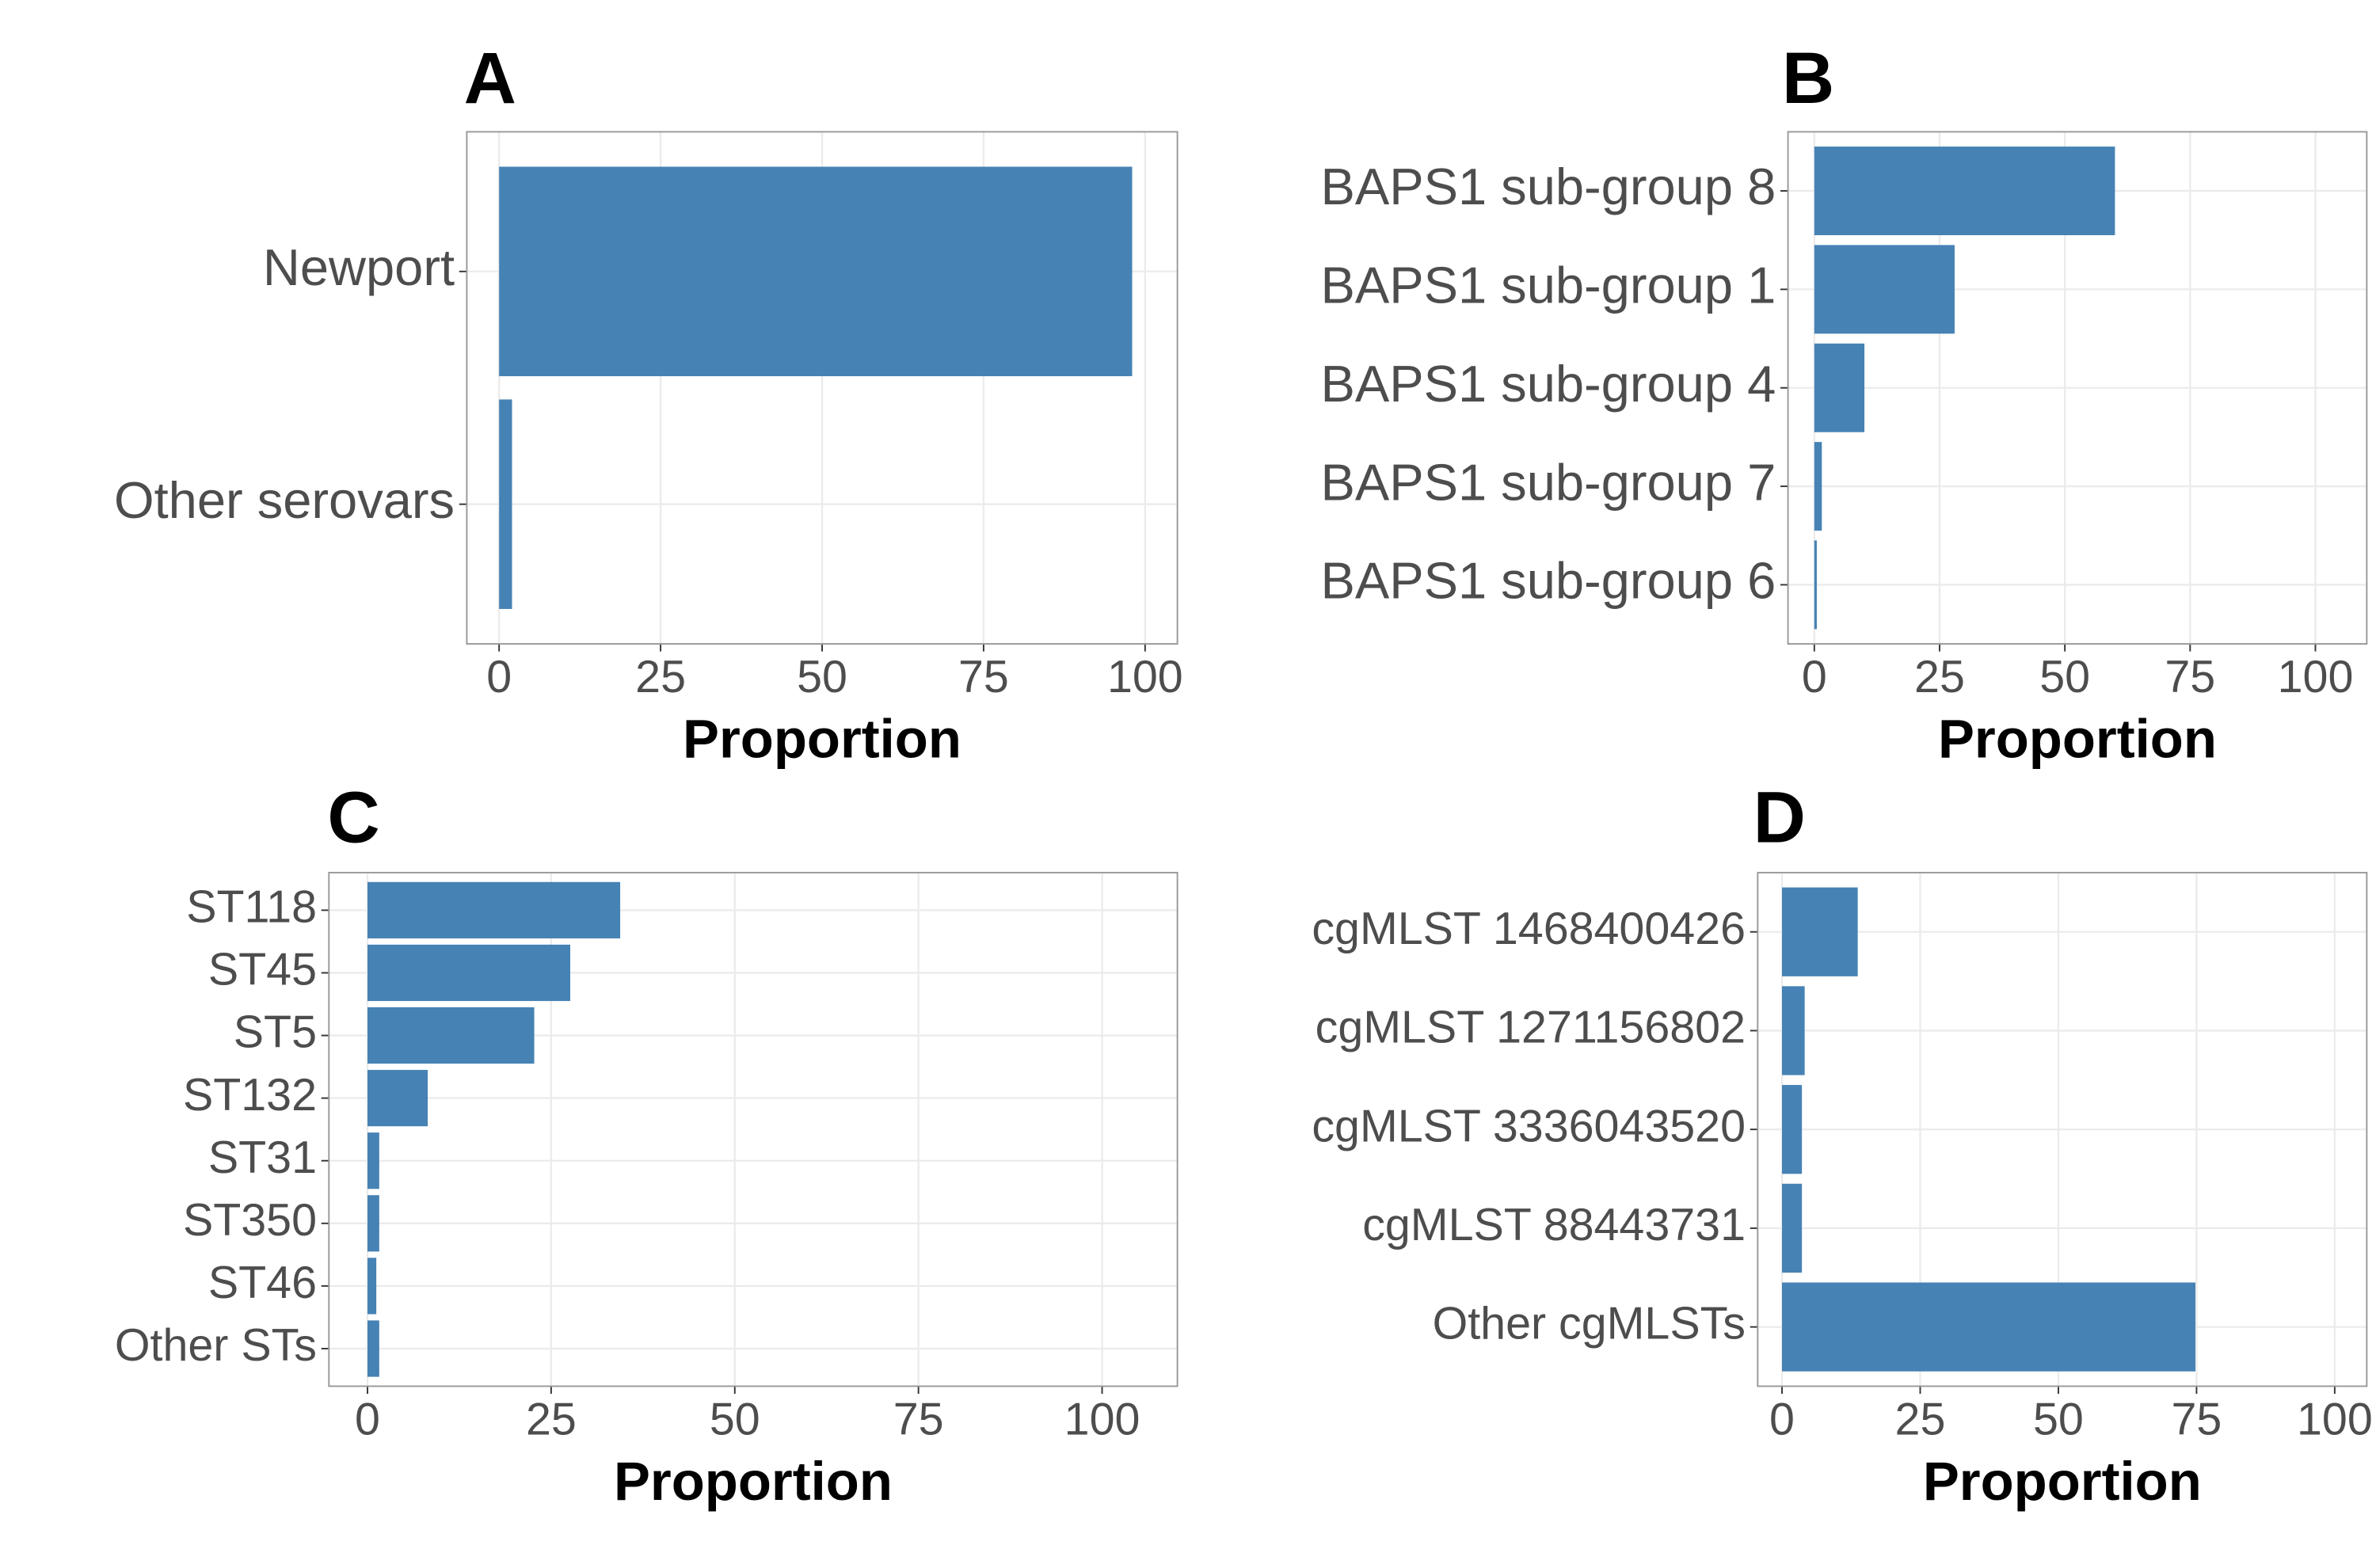 The height and width of the screenshot is (1568, 2376). I want to click on y-tick-label: BAPS1 sub-group 4, so click(1548, 384).